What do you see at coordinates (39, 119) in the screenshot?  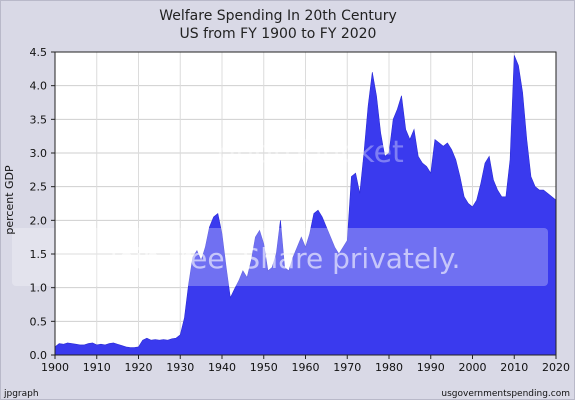 I see `y-tick-label: 3.5` at bounding box center [39, 119].